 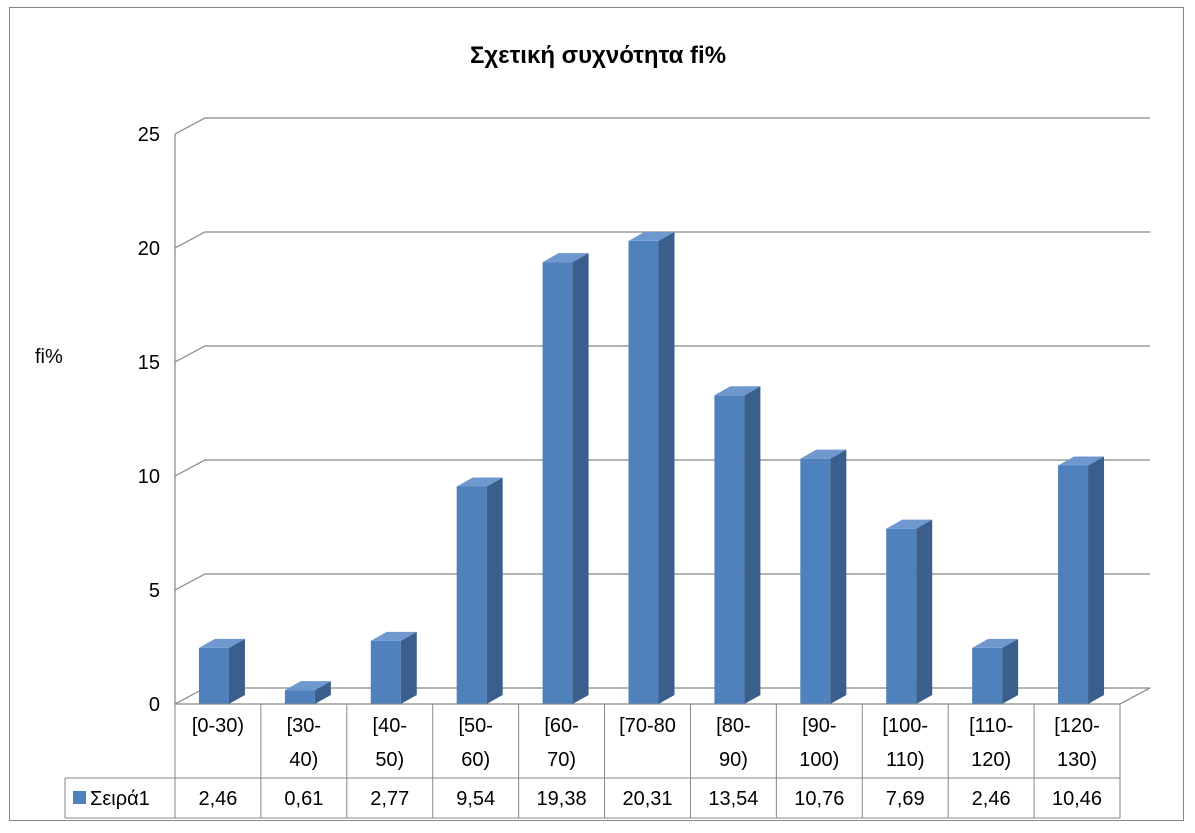 I want to click on category-label: [50-, so click(x=475, y=726).